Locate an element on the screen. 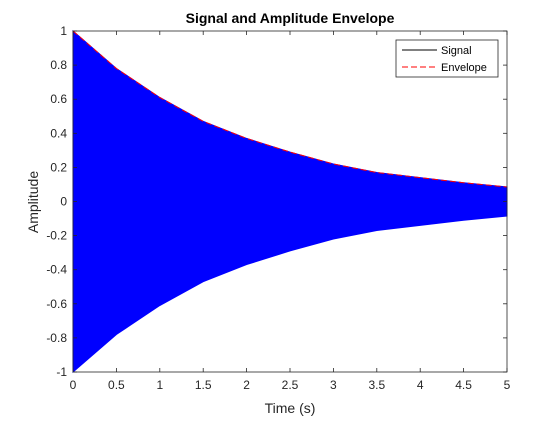  x-tick-label: 5 is located at coordinates (507, 385).